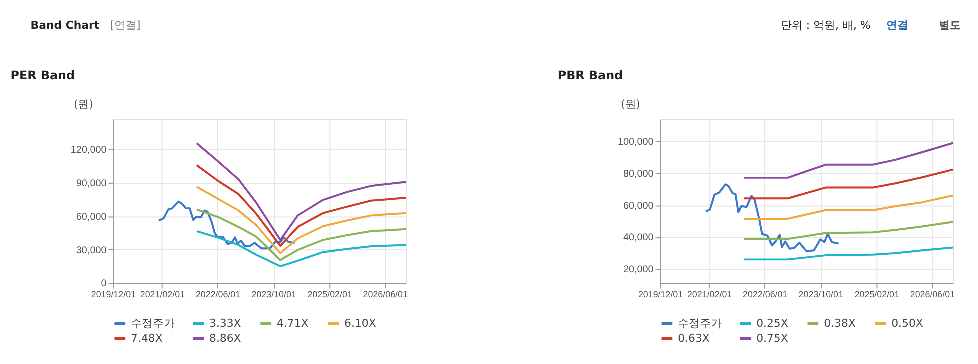 This screenshot has height=364, width=978. What do you see at coordinates (950, 25) in the screenshot?
I see `text: 별도` at bounding box center [950, 25].